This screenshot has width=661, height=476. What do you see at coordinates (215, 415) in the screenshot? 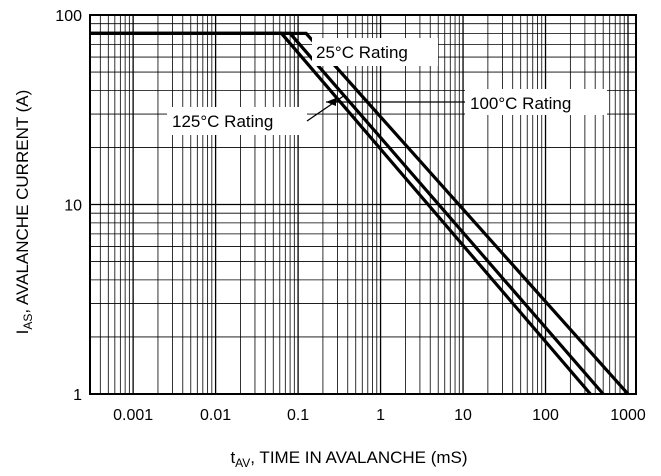
I see `x-tick-label: 0.01` at bounding box center [215, 415].